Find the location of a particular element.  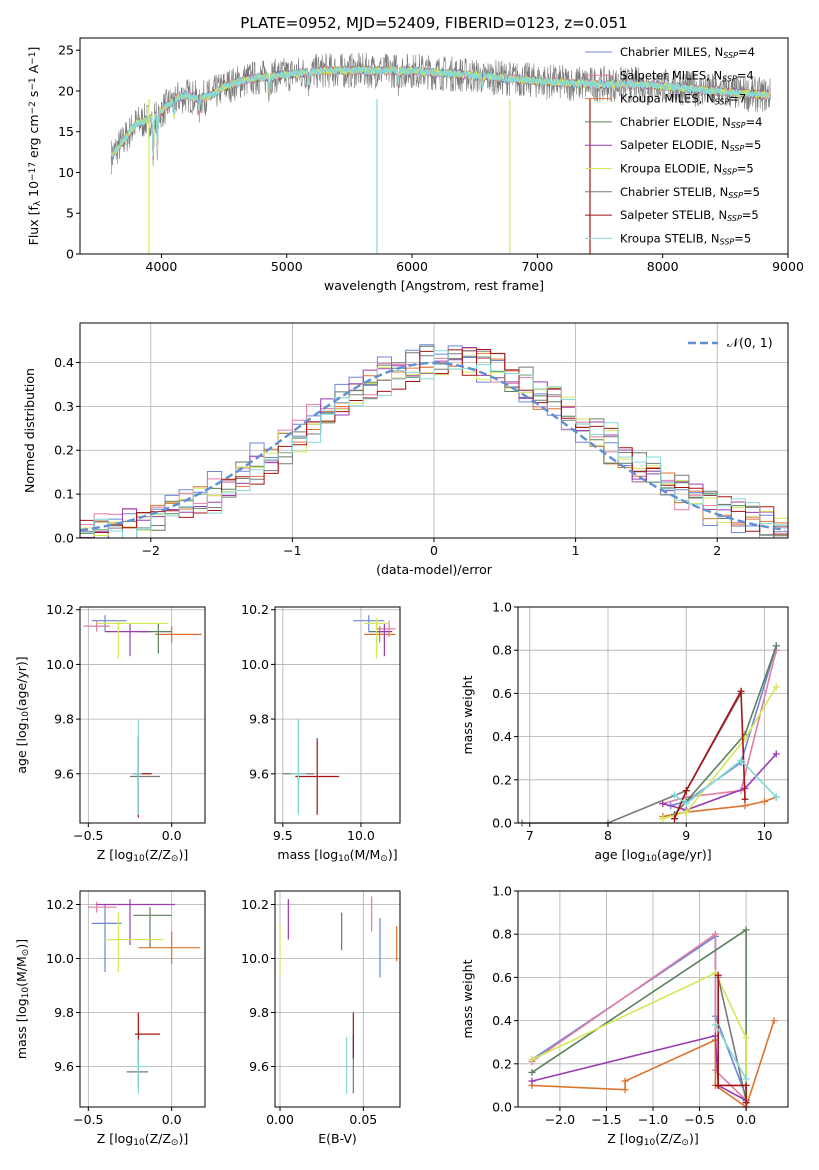

y-axis-label: age [log10(age/yr)] is located at coordinates (22, 714).